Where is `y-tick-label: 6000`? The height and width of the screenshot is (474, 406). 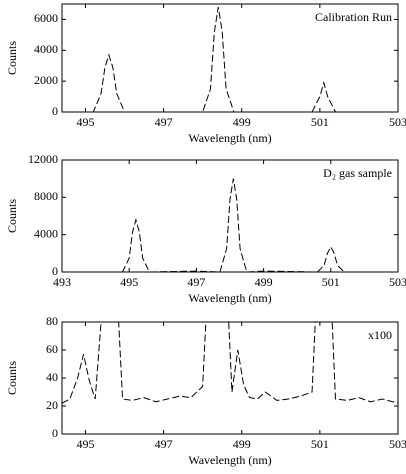
y-tick-label: 6000 is located at coordinates (46, 18).